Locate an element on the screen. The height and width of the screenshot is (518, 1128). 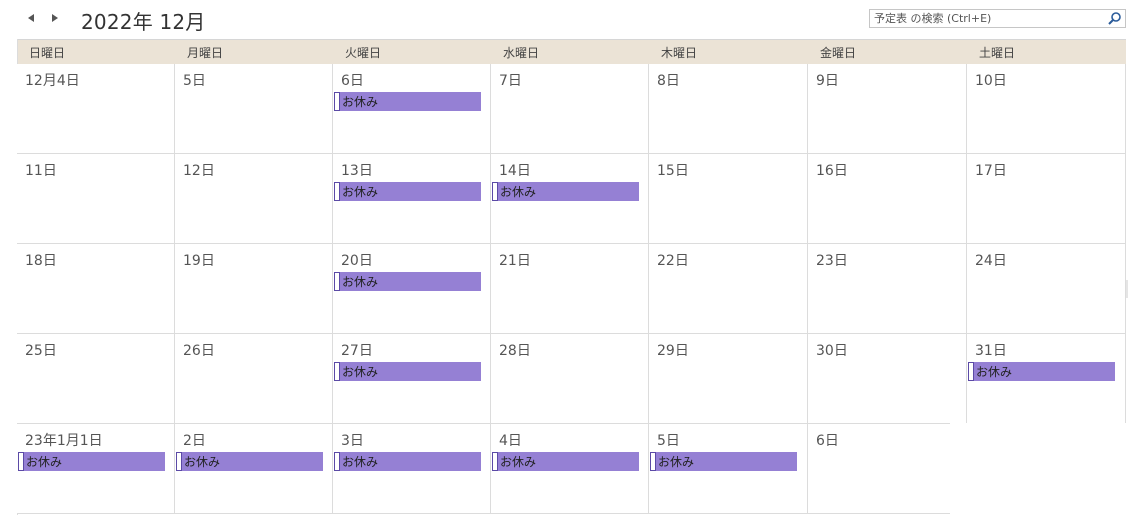
calendar-day-cell: 5日 is located at coordinates (254, 109).